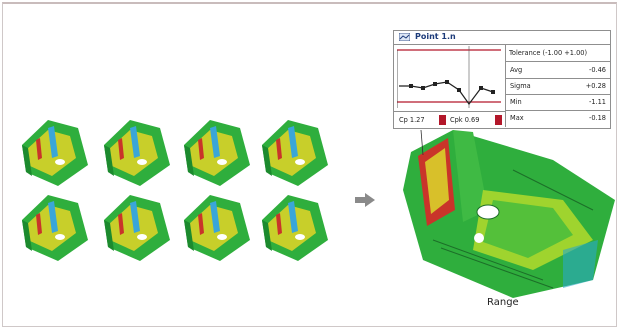 The image size is (619, 328). Describe the element at coordinates (503, 302) in the screenshot. I see `range-caption: Range` at that location.